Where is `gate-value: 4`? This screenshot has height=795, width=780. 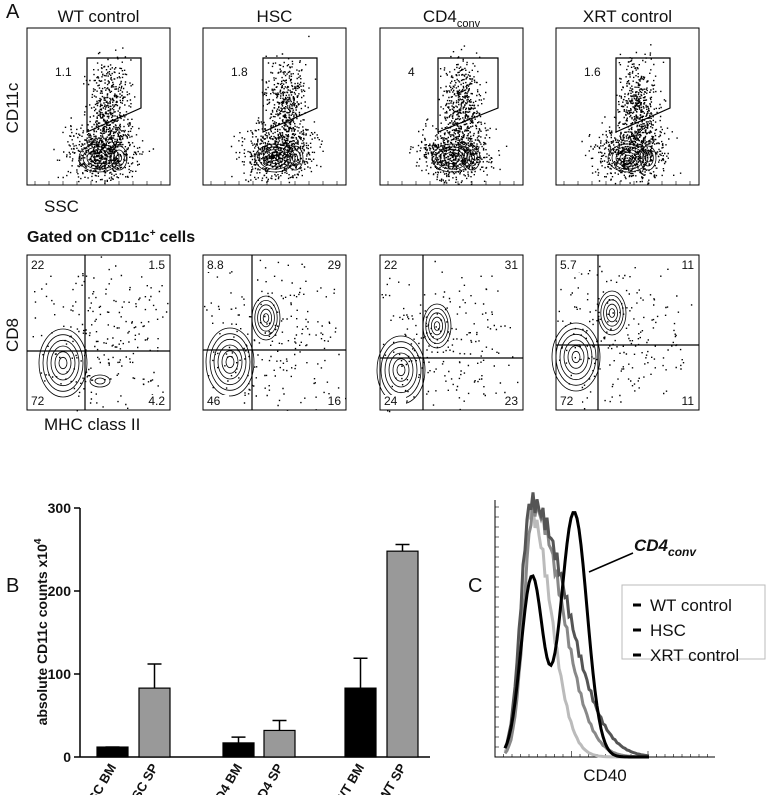
gate-value: 4 is located at coordinates (411, 72).